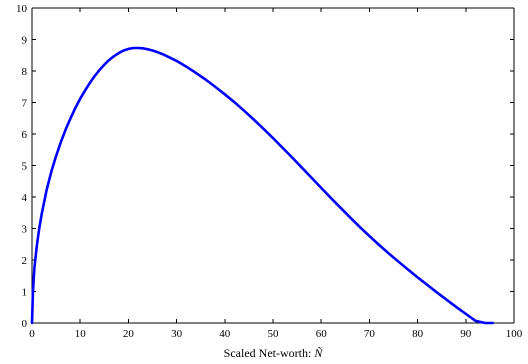  I want to click on x-tick-label: 10, so click(81, 334).